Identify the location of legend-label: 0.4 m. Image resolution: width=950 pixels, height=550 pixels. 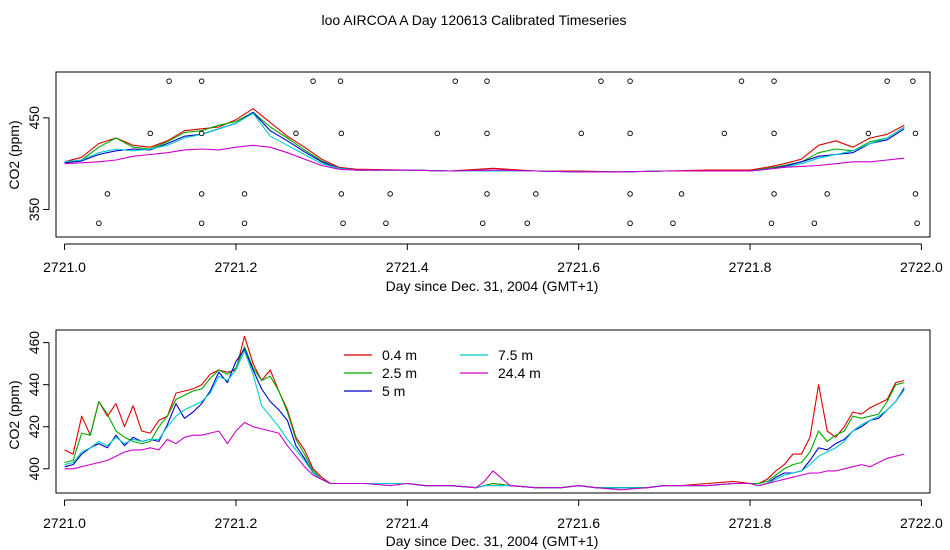
(399, 355).